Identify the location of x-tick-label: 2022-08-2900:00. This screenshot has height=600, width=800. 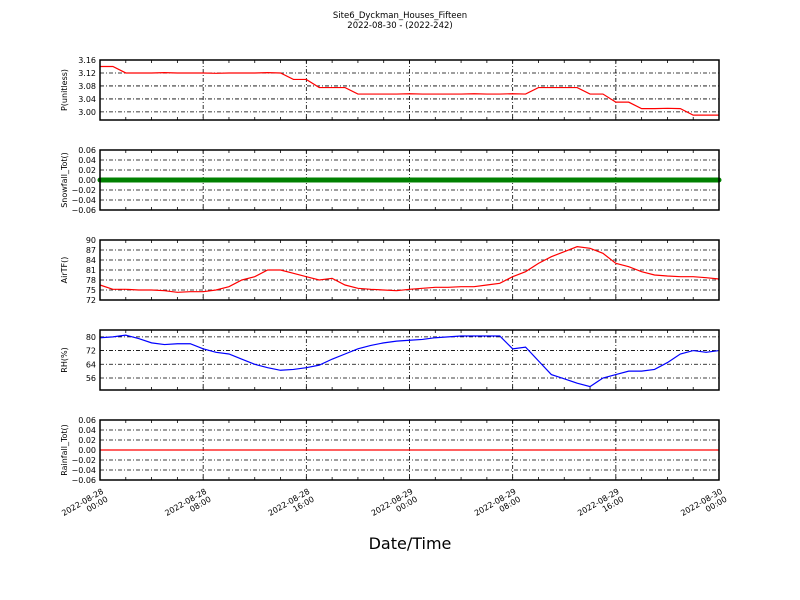
(394, 506).